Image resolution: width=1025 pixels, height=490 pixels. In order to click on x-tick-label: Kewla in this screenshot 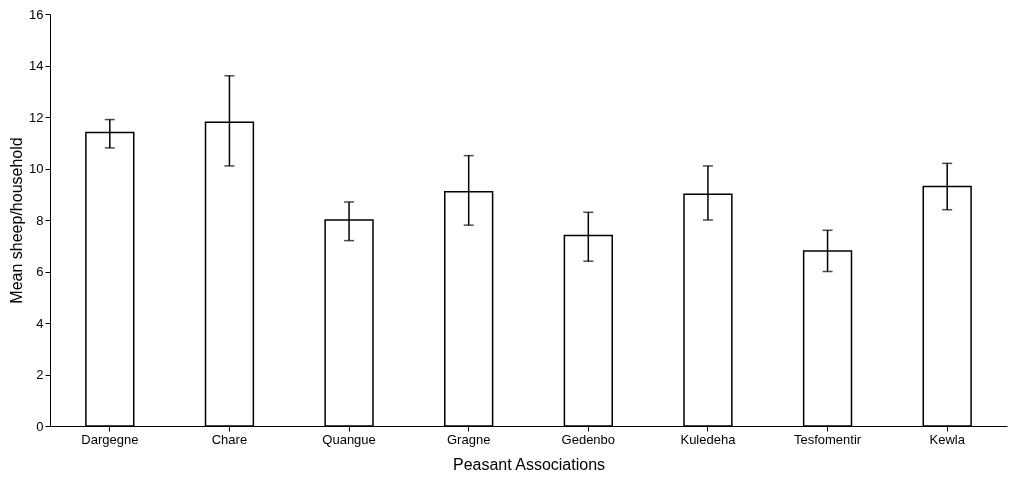, I will do `click(947, 439)`.